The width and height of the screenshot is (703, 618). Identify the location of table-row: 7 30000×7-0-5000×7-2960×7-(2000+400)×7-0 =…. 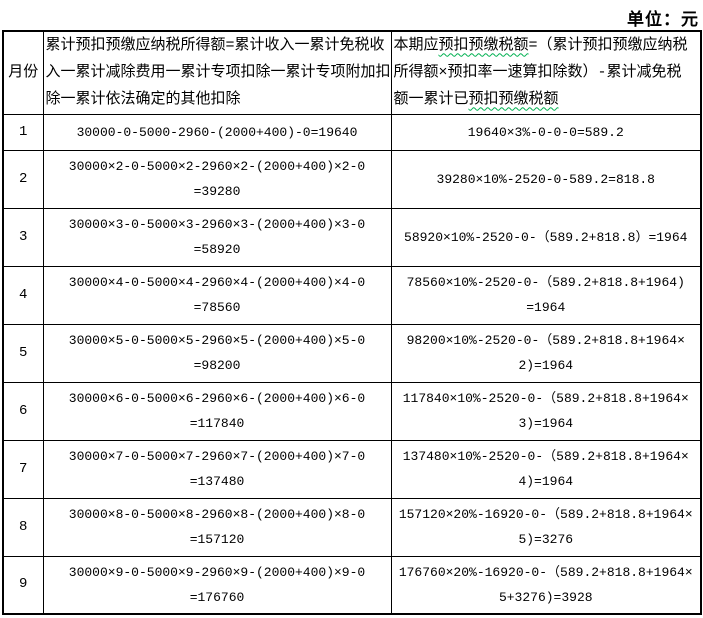
(352, 469).